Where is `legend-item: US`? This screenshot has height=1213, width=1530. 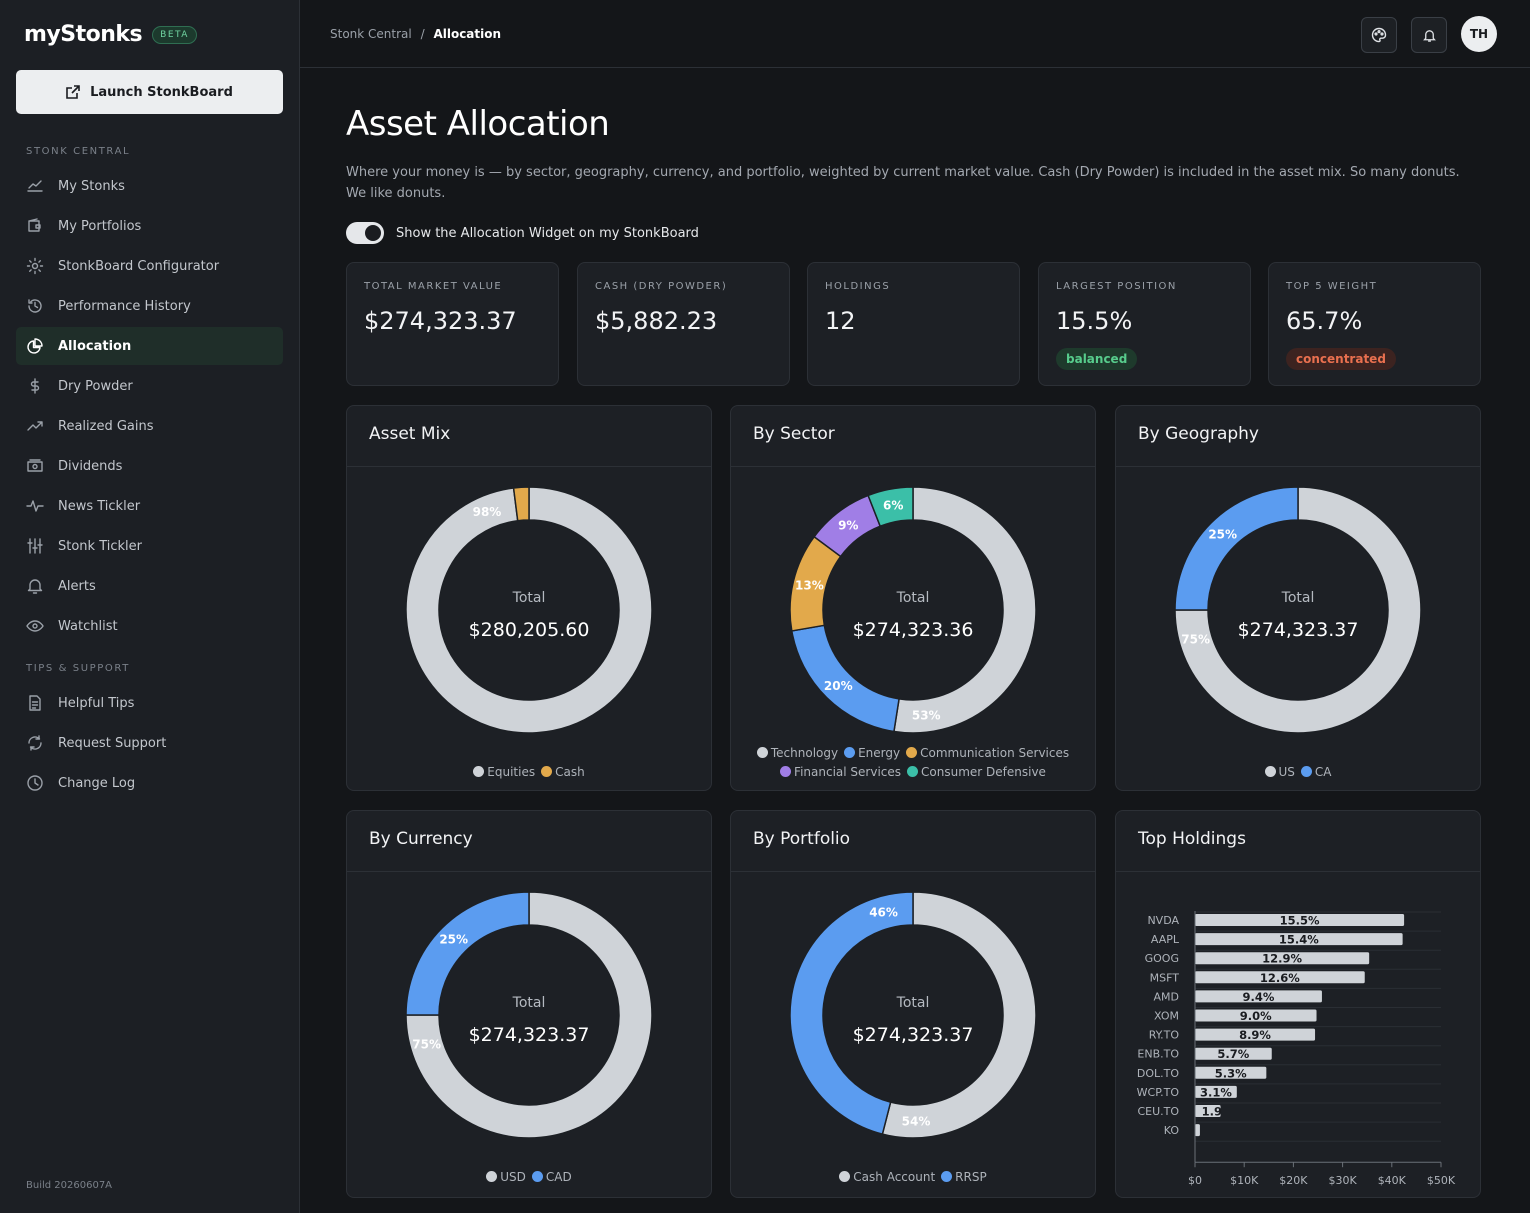
legend-item: US is located at coordinates (1279, 772).